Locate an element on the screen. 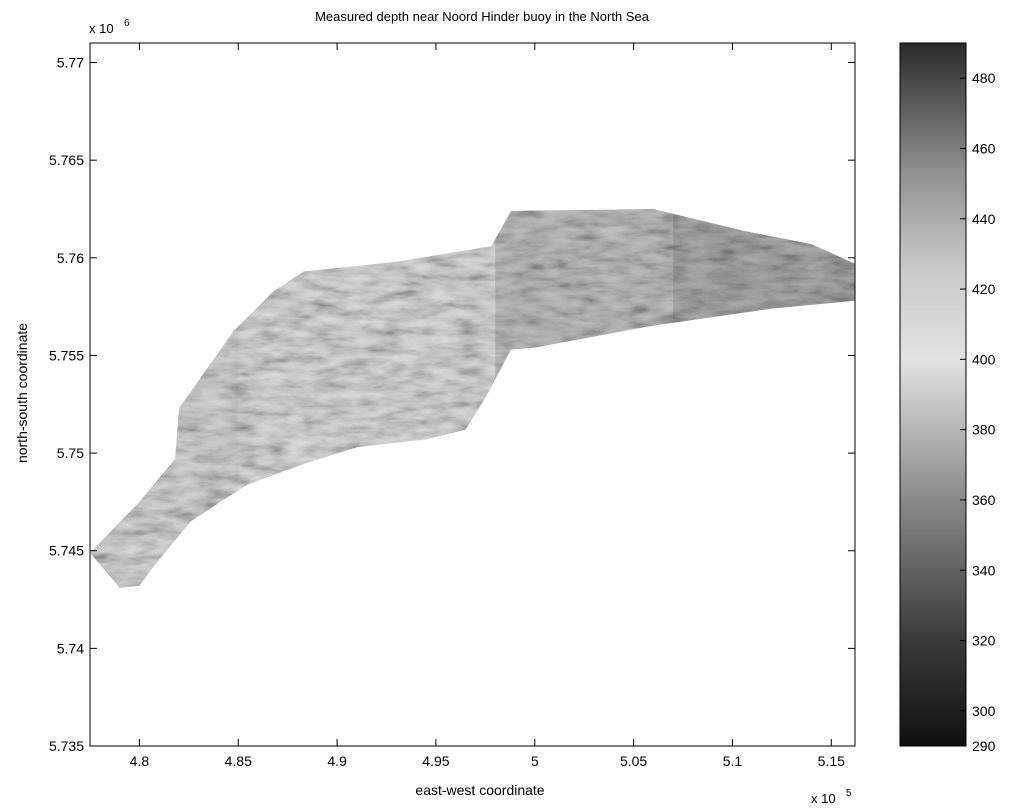 This screenshot has height=809, width=1009. y-tick-label: 5.77 is located at coordinates (70, 63).